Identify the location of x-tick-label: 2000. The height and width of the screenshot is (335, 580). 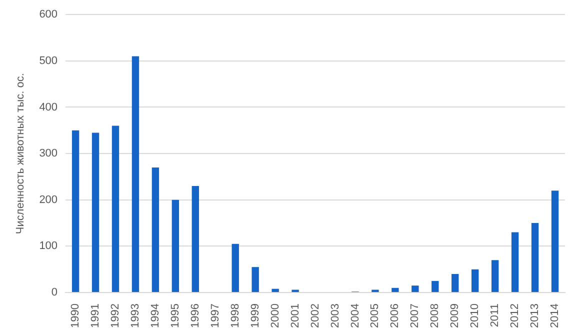
(275, 316).